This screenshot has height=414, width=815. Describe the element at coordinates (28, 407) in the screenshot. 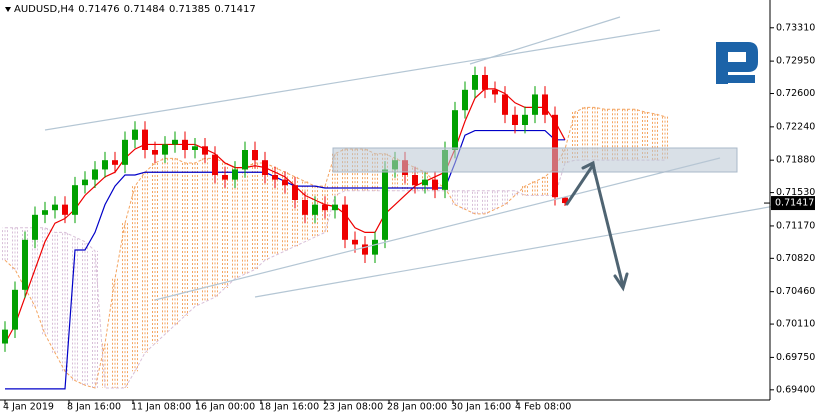

I see `x-tick-label: 4 Jan 2019` at that location.